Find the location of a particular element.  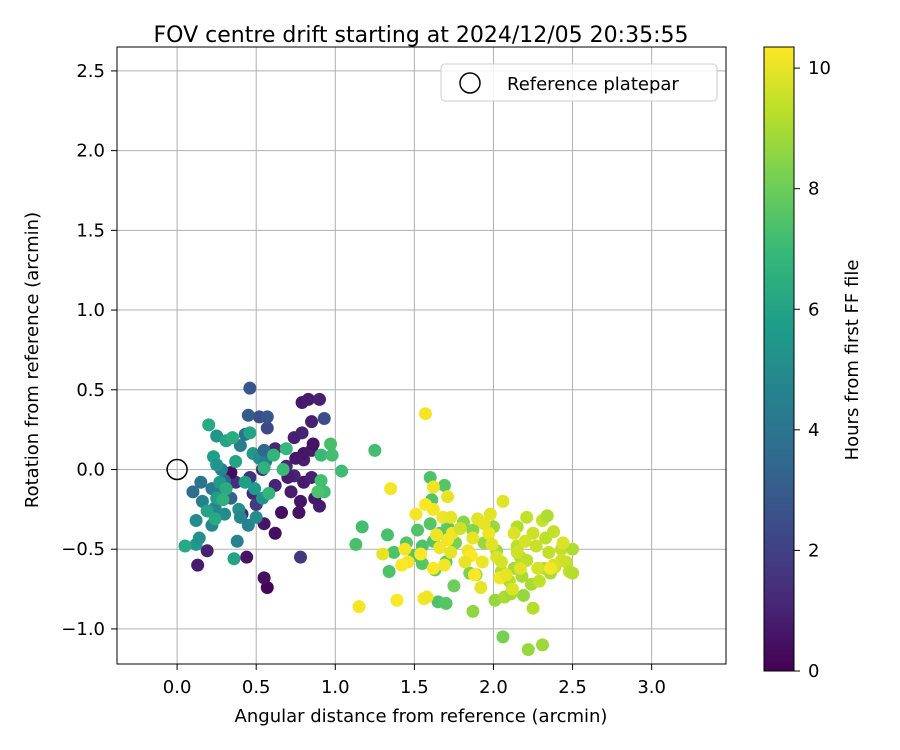

colorbar-tick-label: 4 is located at coordinates (813, 430).